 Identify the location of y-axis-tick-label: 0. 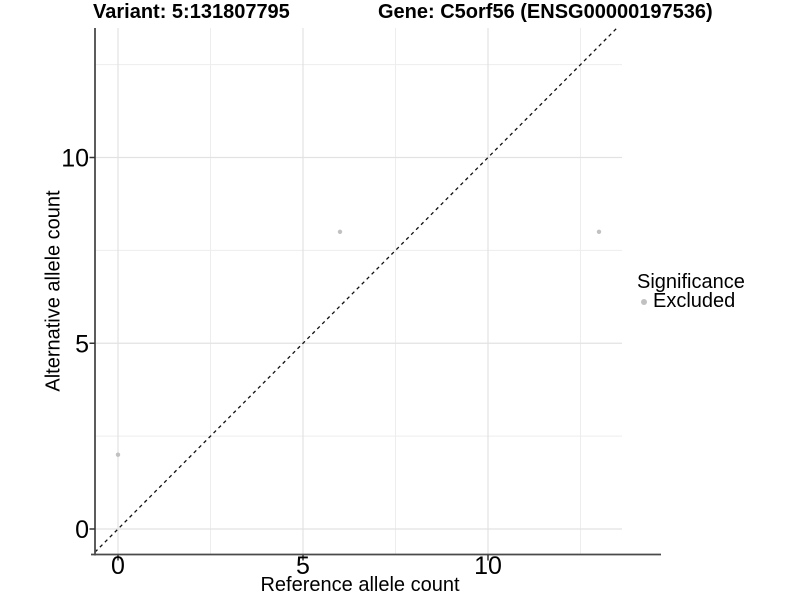
(82, 530).